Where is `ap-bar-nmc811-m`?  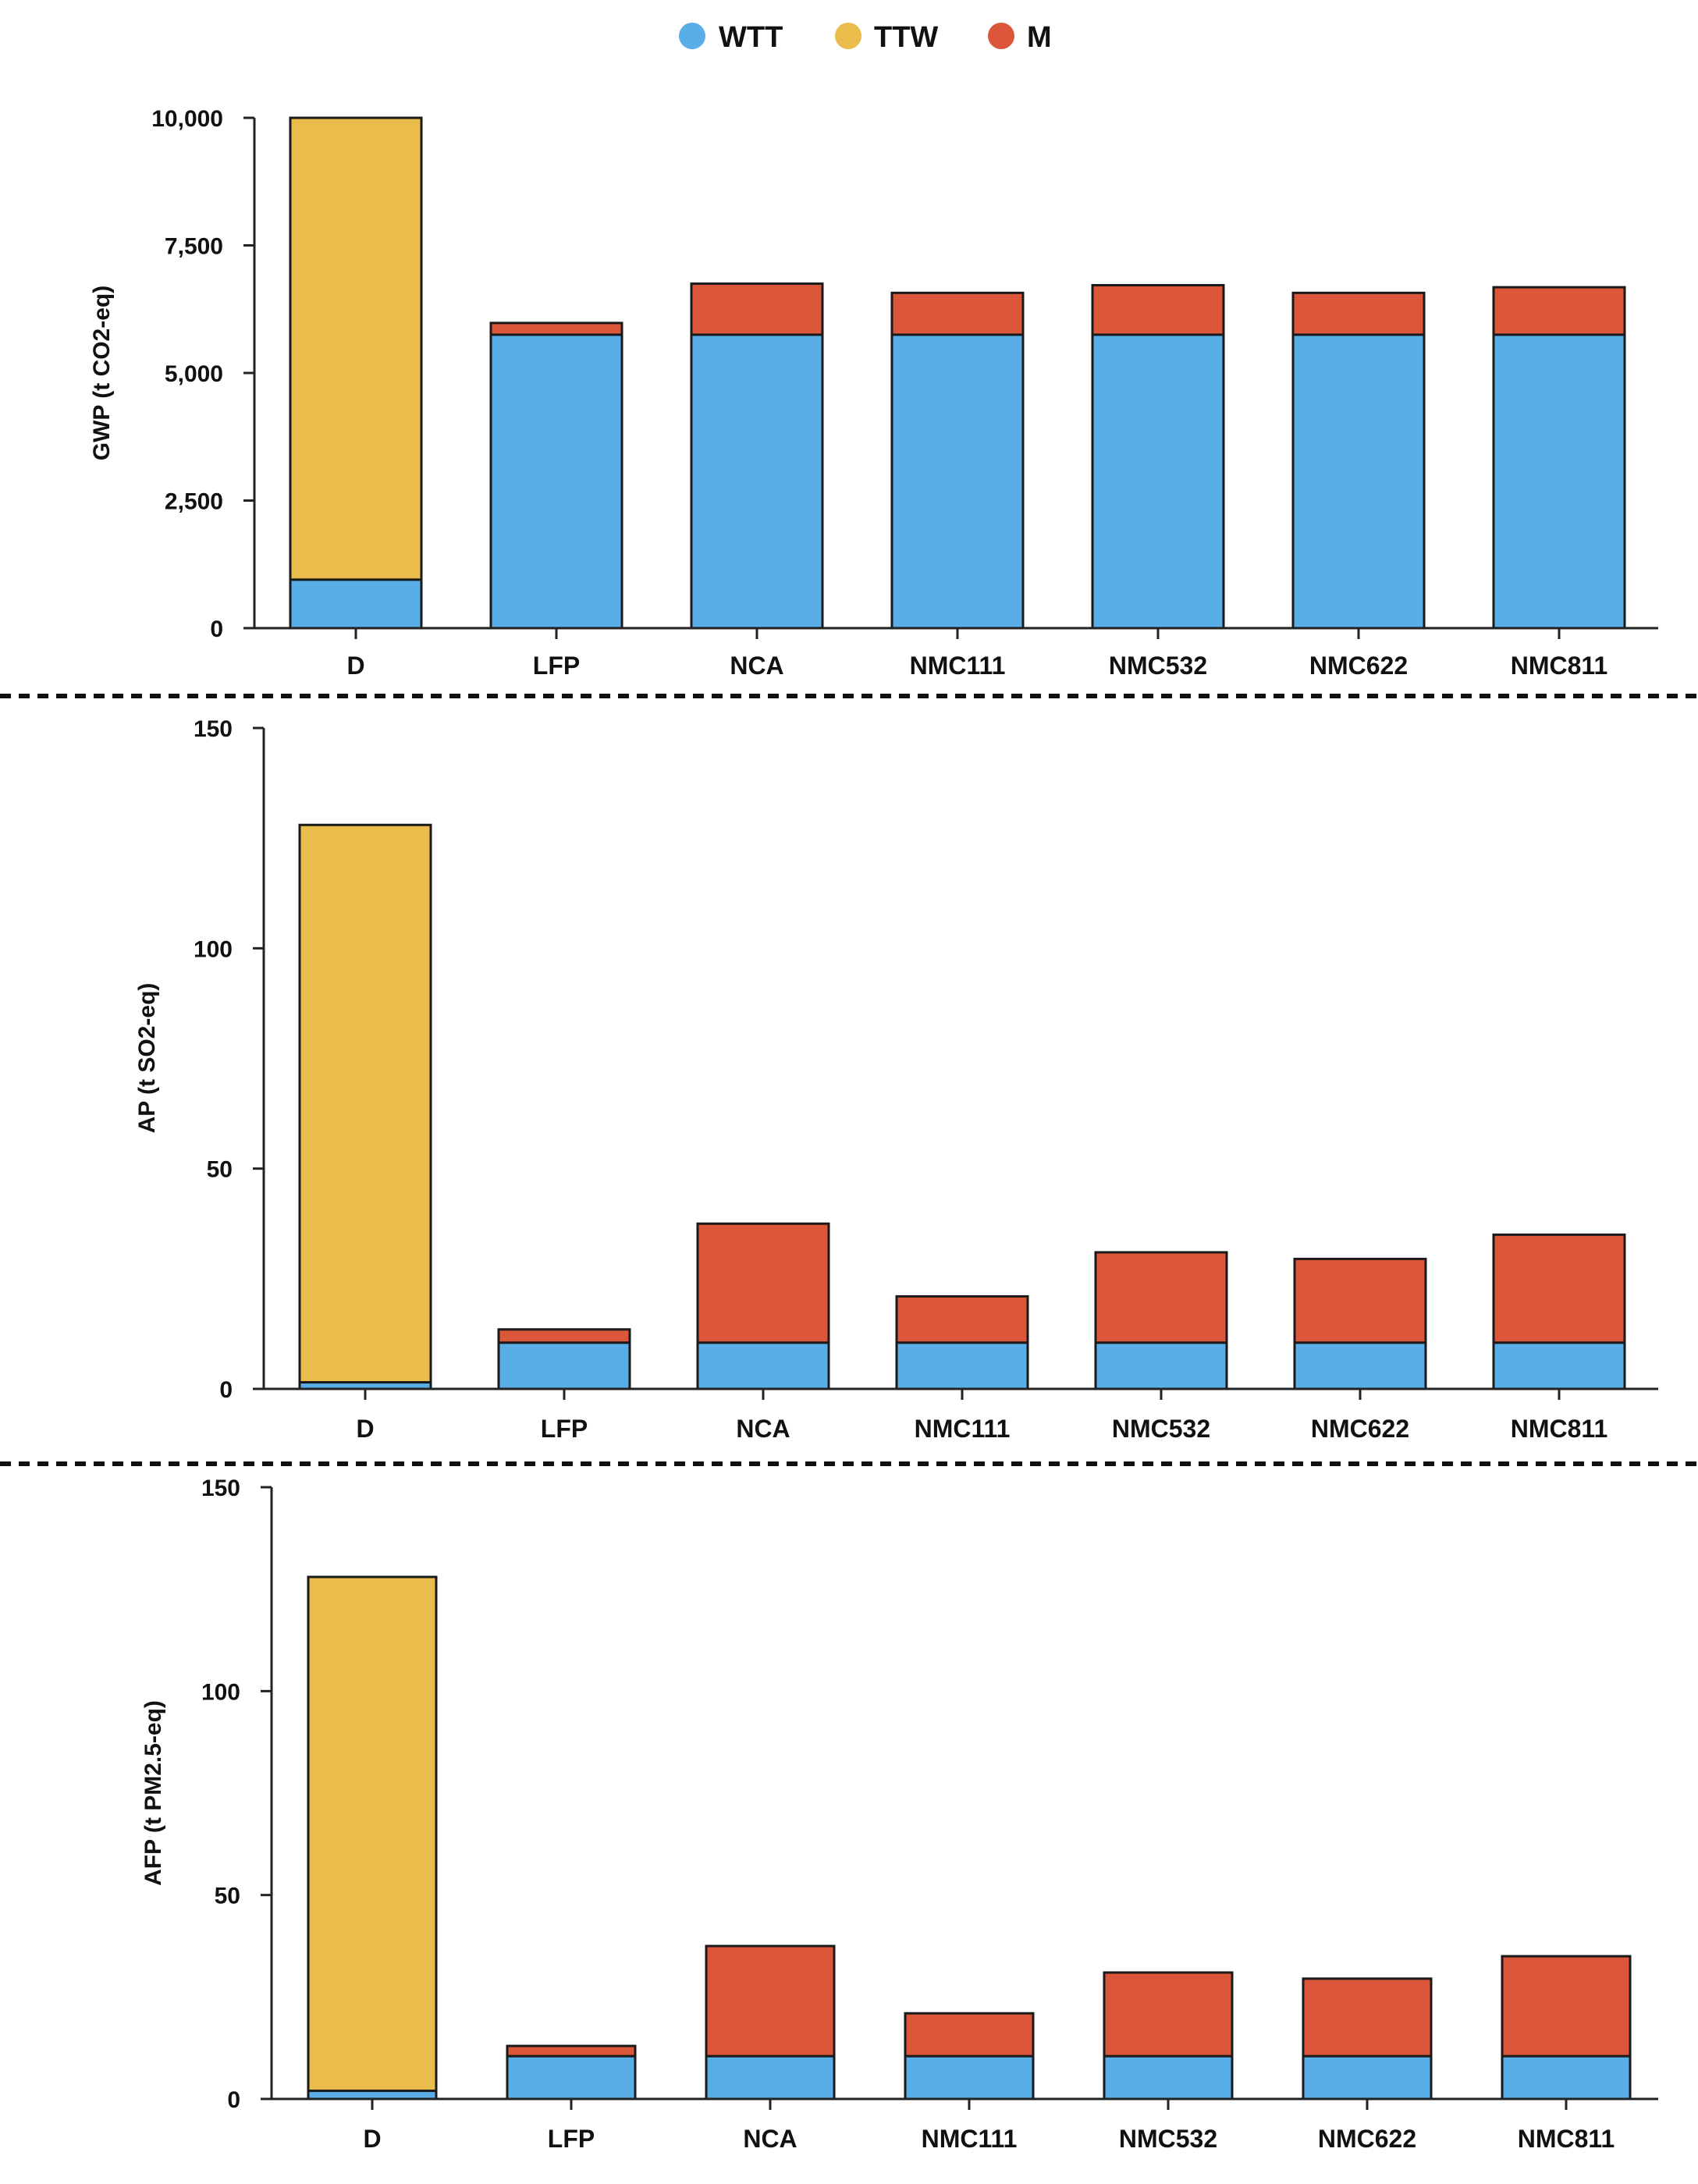 ap-bar-nmc811-m is located at coordinates (1559, 1289).